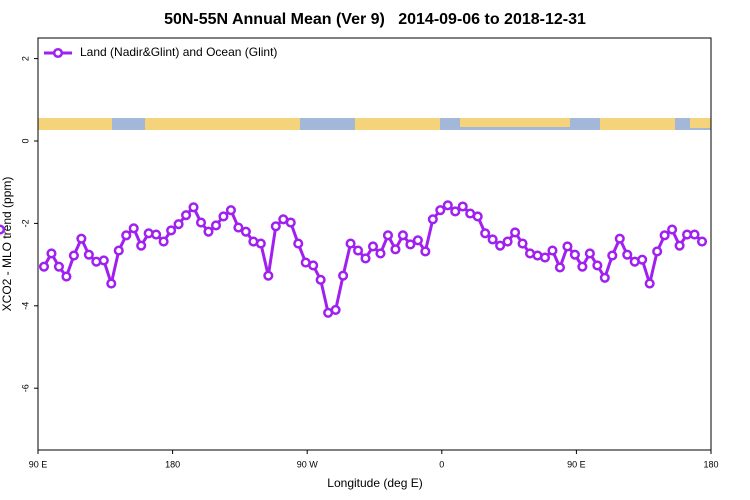 The width and height of the screenshot is (750, 500). Describe the element at coordinates (7, 244) in the screenshot. I see `y-axis-label: XCO2 - MLO trend (ppm)` at that location.